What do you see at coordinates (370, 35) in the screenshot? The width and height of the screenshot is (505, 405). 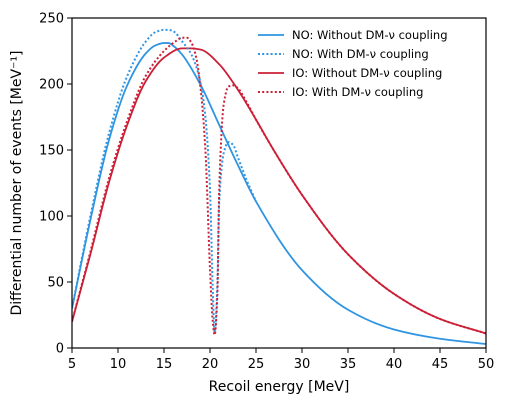 I see `legend-label: NO: Without DM-ν coupling` at bounding box center [370, 35].